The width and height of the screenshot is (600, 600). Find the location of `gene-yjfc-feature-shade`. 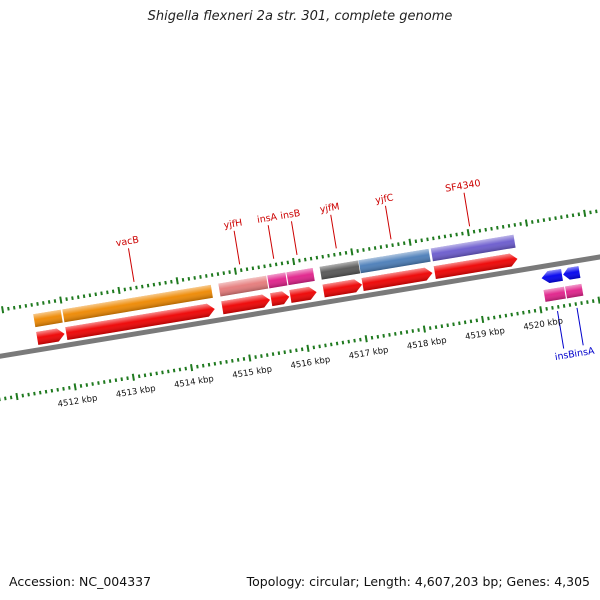

gene-yjfc-feature-shade is located at coordinates (394, 261).